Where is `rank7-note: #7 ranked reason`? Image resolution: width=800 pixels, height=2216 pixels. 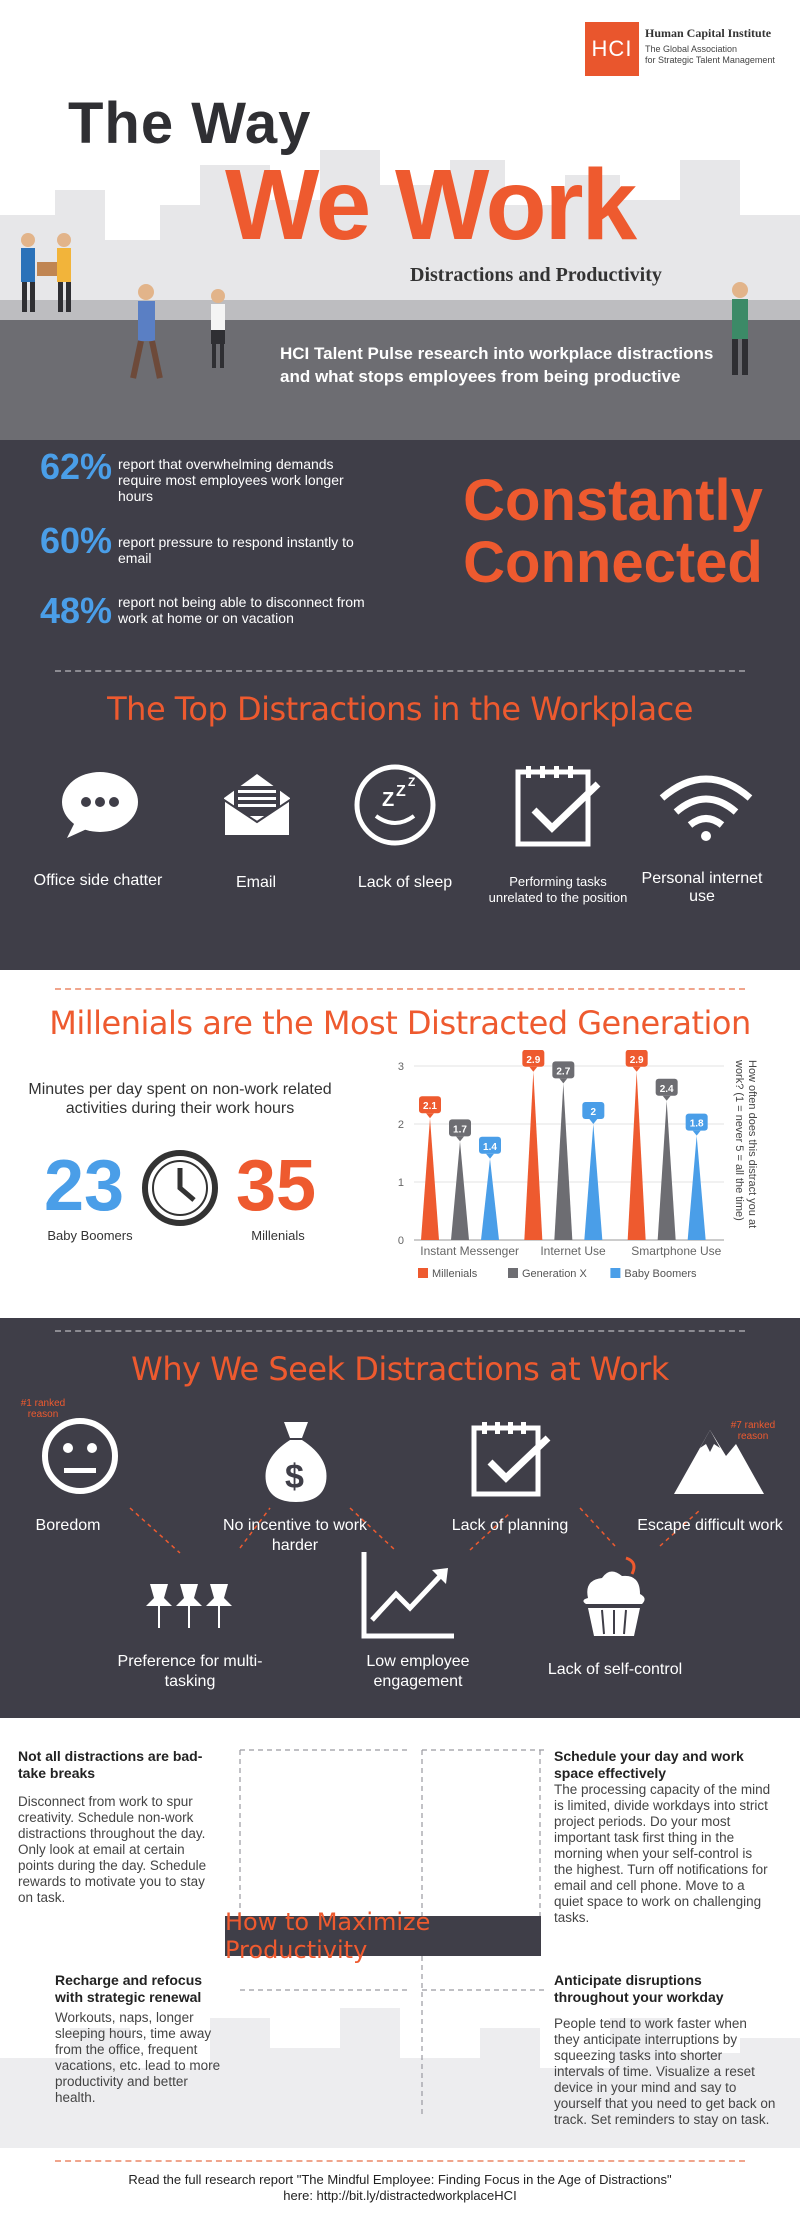 rank7-note: #7 ranked reason is located at coordinates (753, 1431).